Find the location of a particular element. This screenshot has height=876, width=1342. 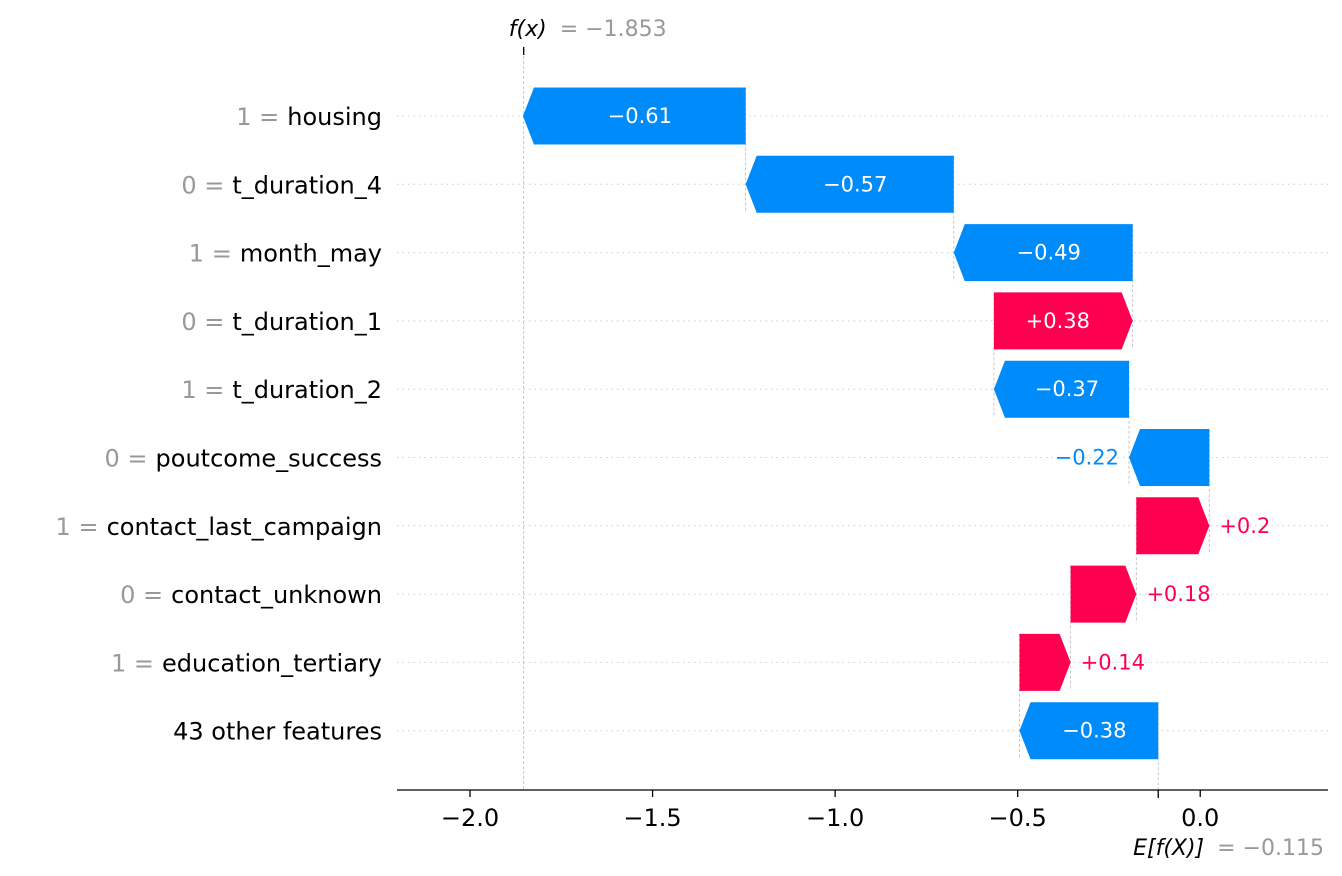

bar-value-label: +0.38 is located at coordinates (1058, 321).